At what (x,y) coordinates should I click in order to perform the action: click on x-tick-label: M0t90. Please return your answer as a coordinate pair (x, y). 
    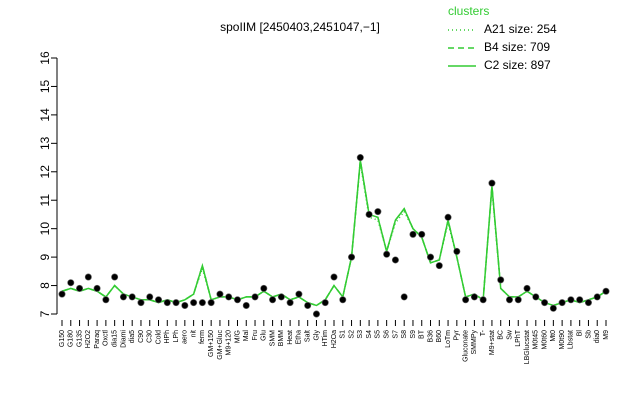
    Looking at the image, I should click on (562, 340).